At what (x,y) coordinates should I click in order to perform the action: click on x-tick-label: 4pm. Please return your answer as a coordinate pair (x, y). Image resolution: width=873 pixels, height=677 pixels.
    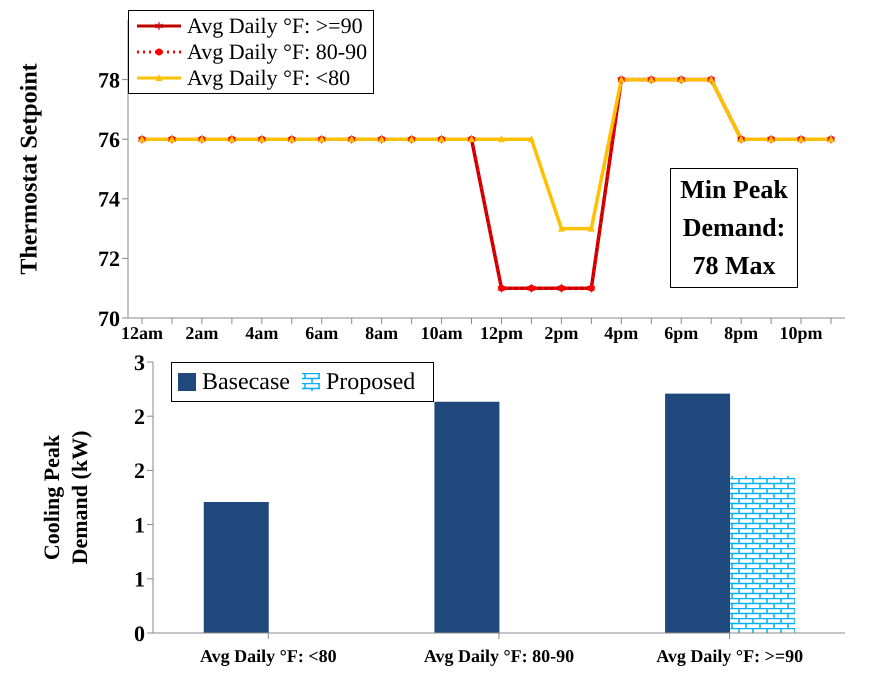
    Looking at the image, I should click on (621, 332).